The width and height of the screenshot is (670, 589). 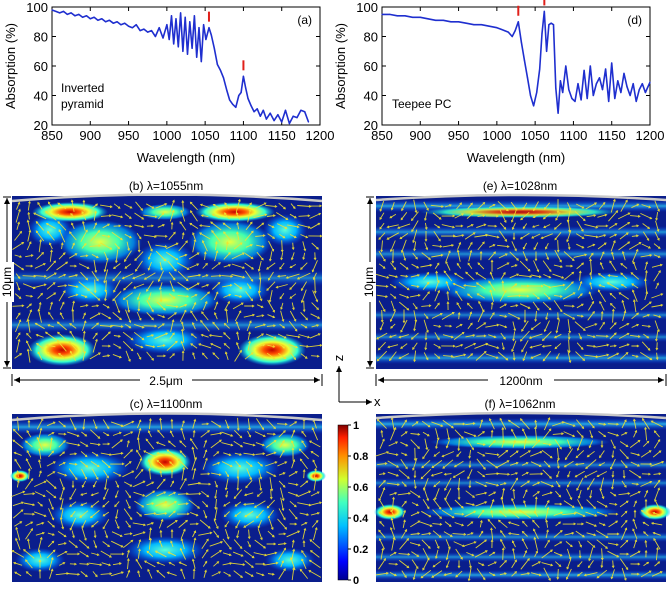 What do you see at coordinates (52, 135) in the screenshot?
I see `x-tick-label: 850` at bounding box center [52, 135].